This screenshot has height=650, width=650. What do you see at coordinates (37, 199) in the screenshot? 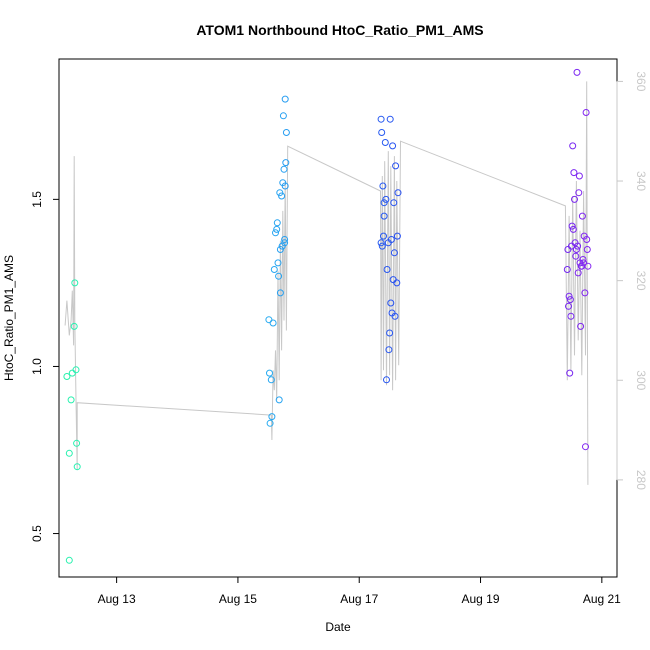
I see `y-tick-label: 1.5` at bounding box center [37, 199].